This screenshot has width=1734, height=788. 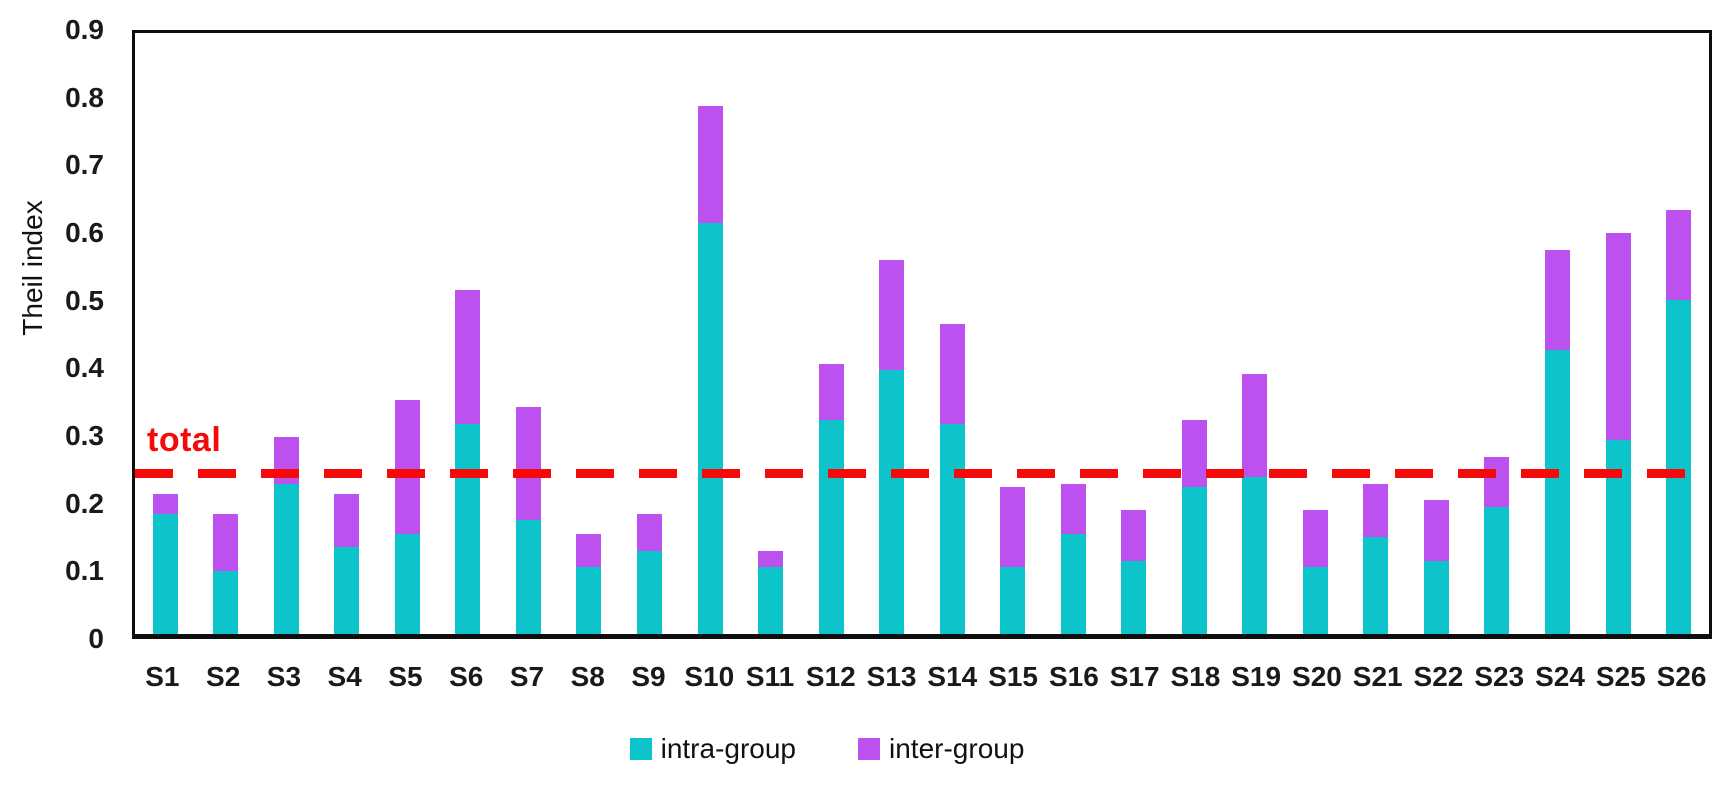 What do you see at coordinates (922, 473) in the screenshot?
I see `total-reference-line` at bounding box center [922, 473].